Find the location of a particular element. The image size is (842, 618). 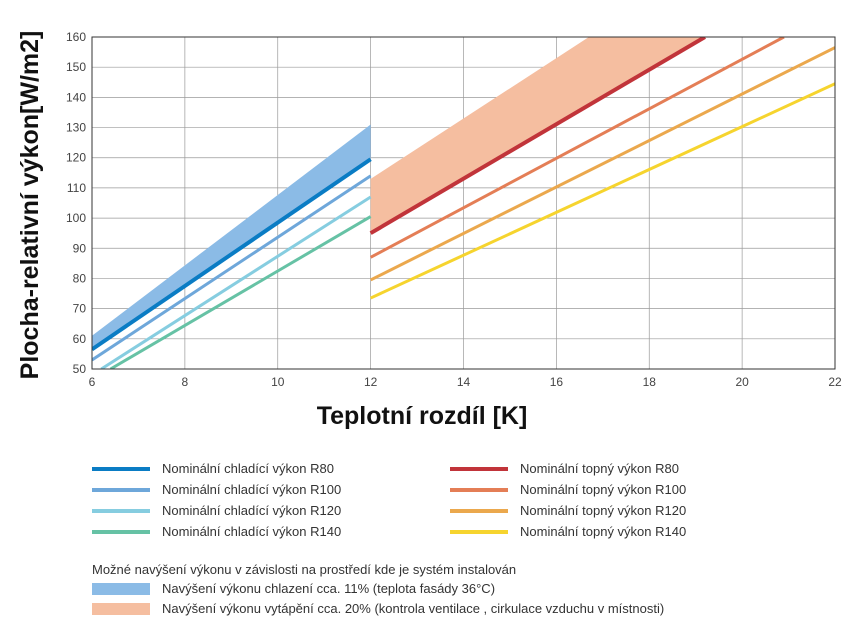

legend-label: Nominální chladící výkon R80 is located at coordinates (248, 468).